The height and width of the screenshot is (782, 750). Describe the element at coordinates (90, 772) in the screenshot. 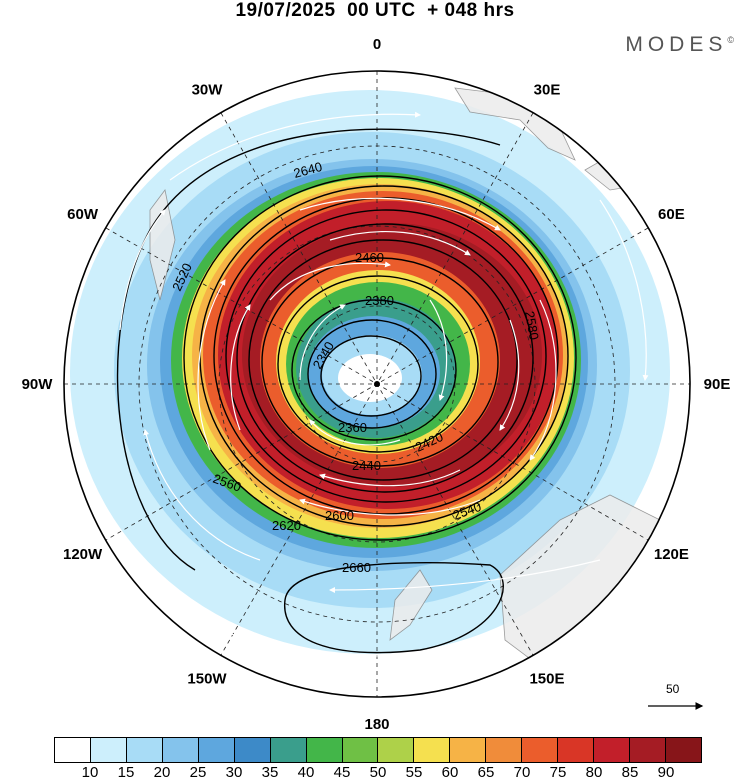

I see `colorbar-tick-label: 10` at that location.